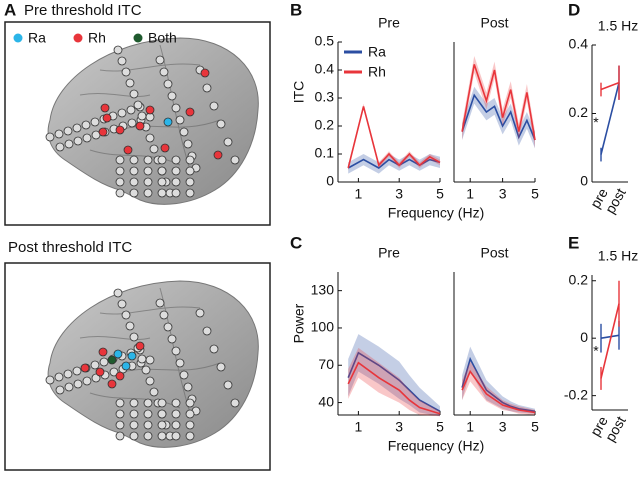  I want to click on x-tick-label: 1, so click(359, 194).